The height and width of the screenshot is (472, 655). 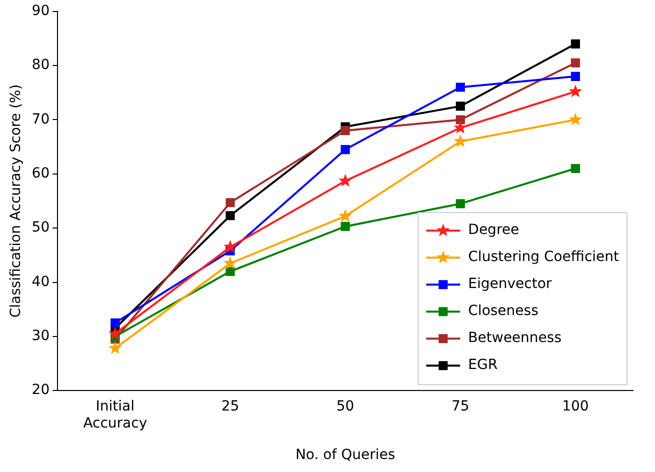 What do you see at coordinates (483, 365) in the screenshot?
I see `legend-label: EGR` at bounding box center [483, 365].